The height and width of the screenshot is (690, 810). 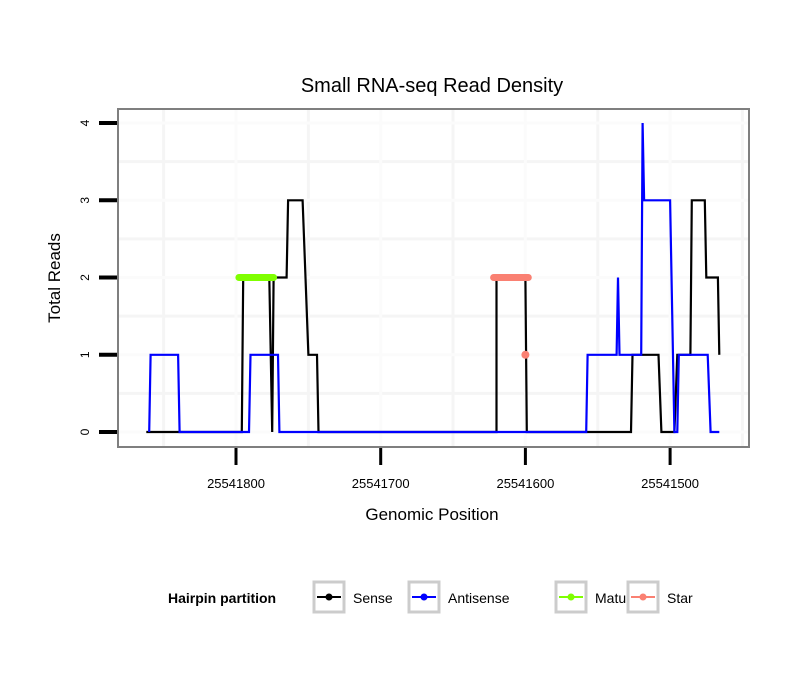 What do you see at coordinates (525, 483) in the screenshot?
I see `x-tick-label: 25541600` at bounding box center [525, 483].